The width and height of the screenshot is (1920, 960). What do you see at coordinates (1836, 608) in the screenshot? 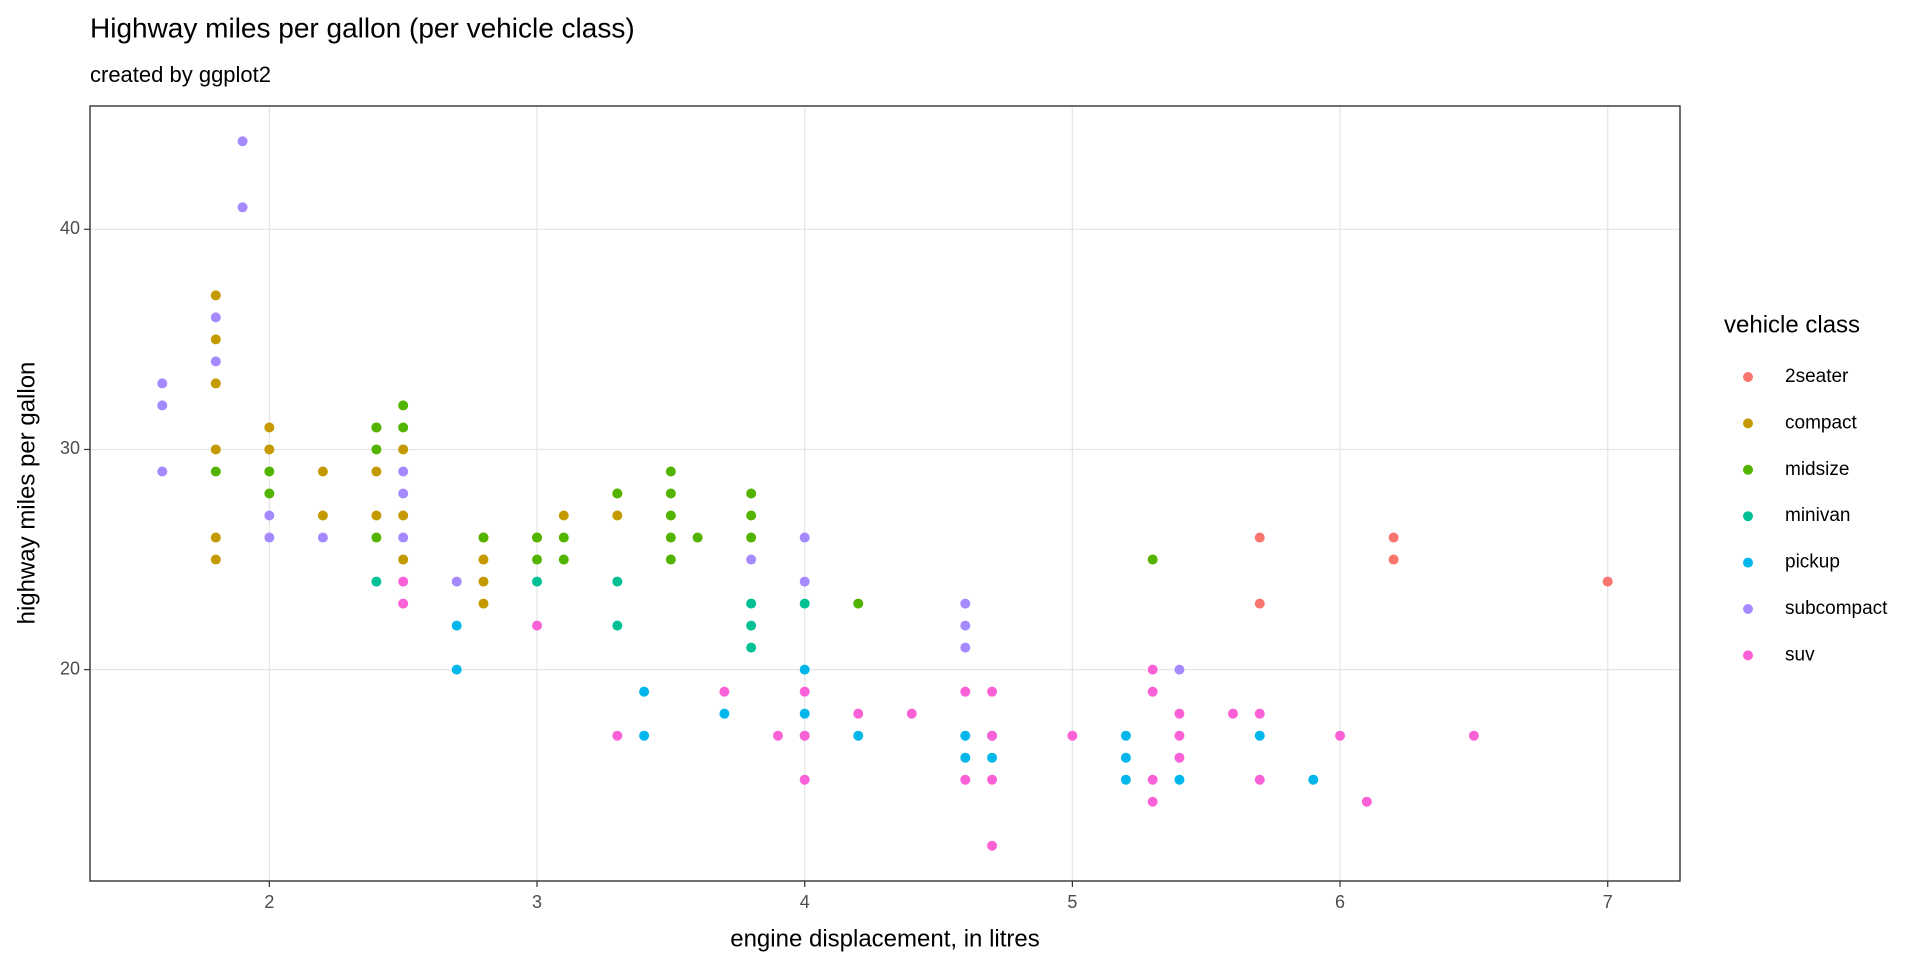
I see `legend-label: subcompact` at bounding box center [1836, 608].